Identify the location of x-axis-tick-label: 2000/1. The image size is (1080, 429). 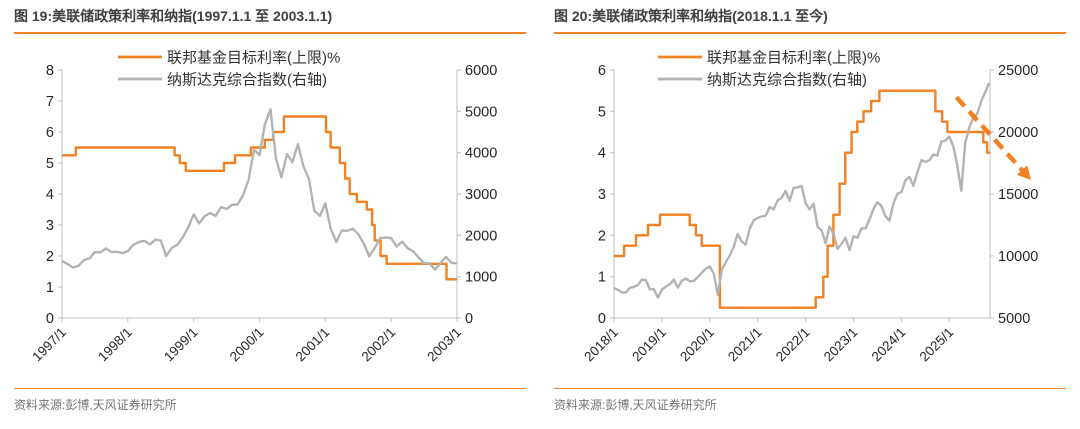
(247, 345).